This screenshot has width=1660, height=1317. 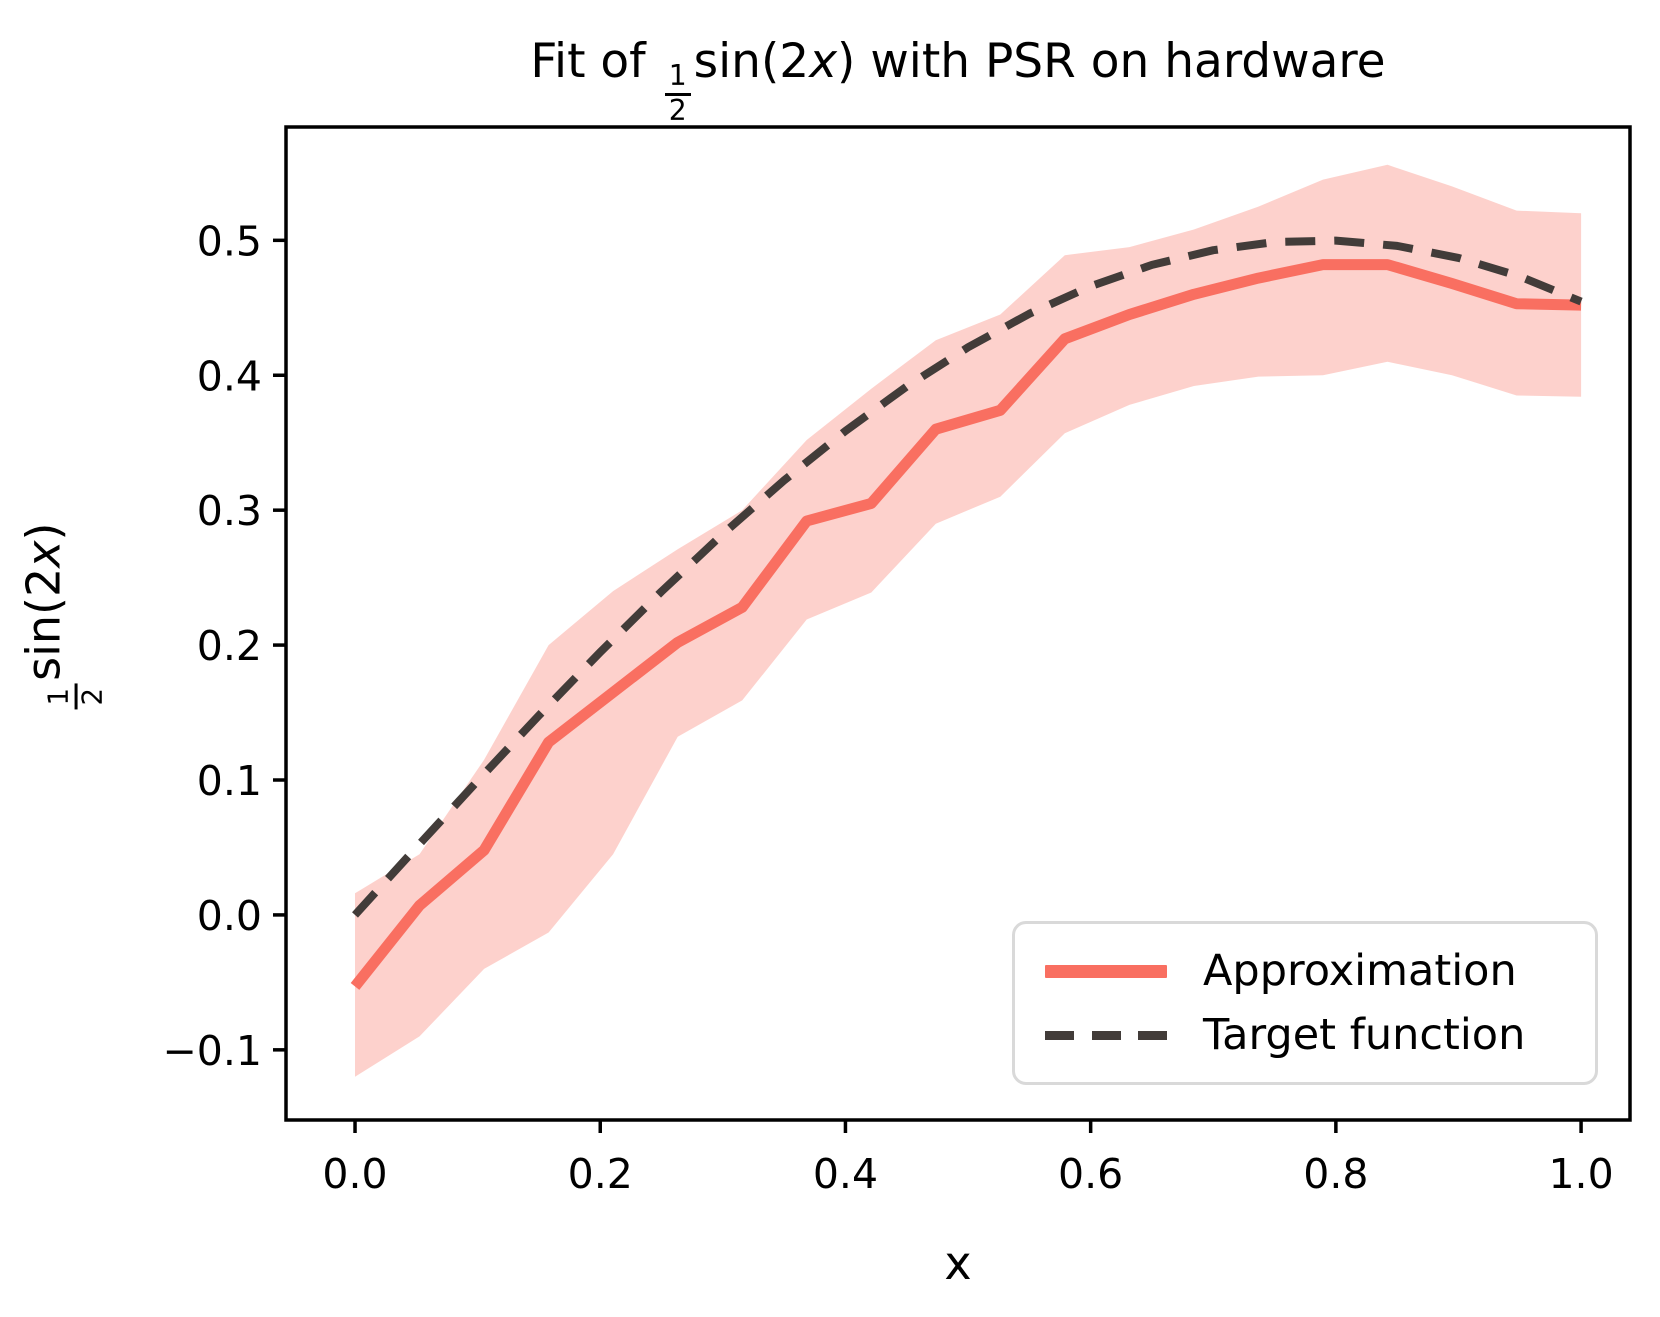 I want to click on legend-item-approximation: Approximation, so click(x=1305, y=971).